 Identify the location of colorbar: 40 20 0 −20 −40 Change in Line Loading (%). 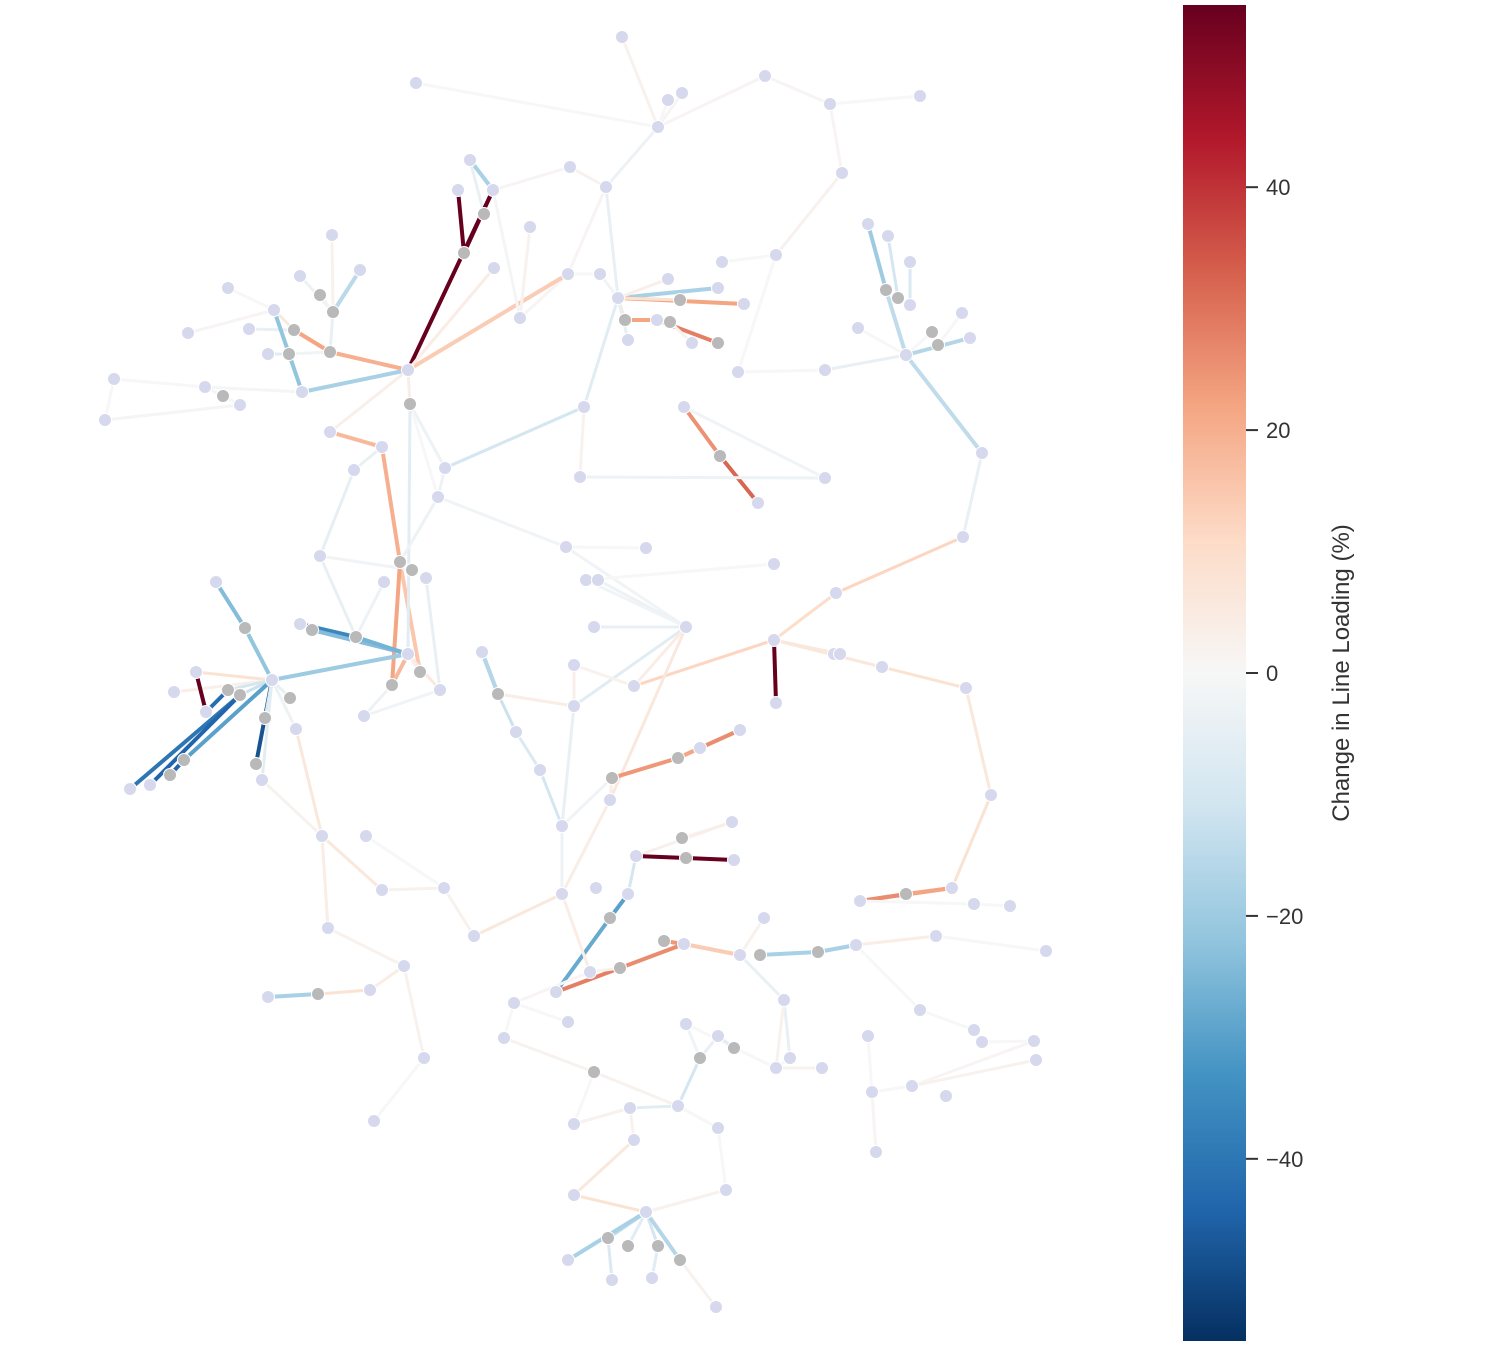
(1269, 673).